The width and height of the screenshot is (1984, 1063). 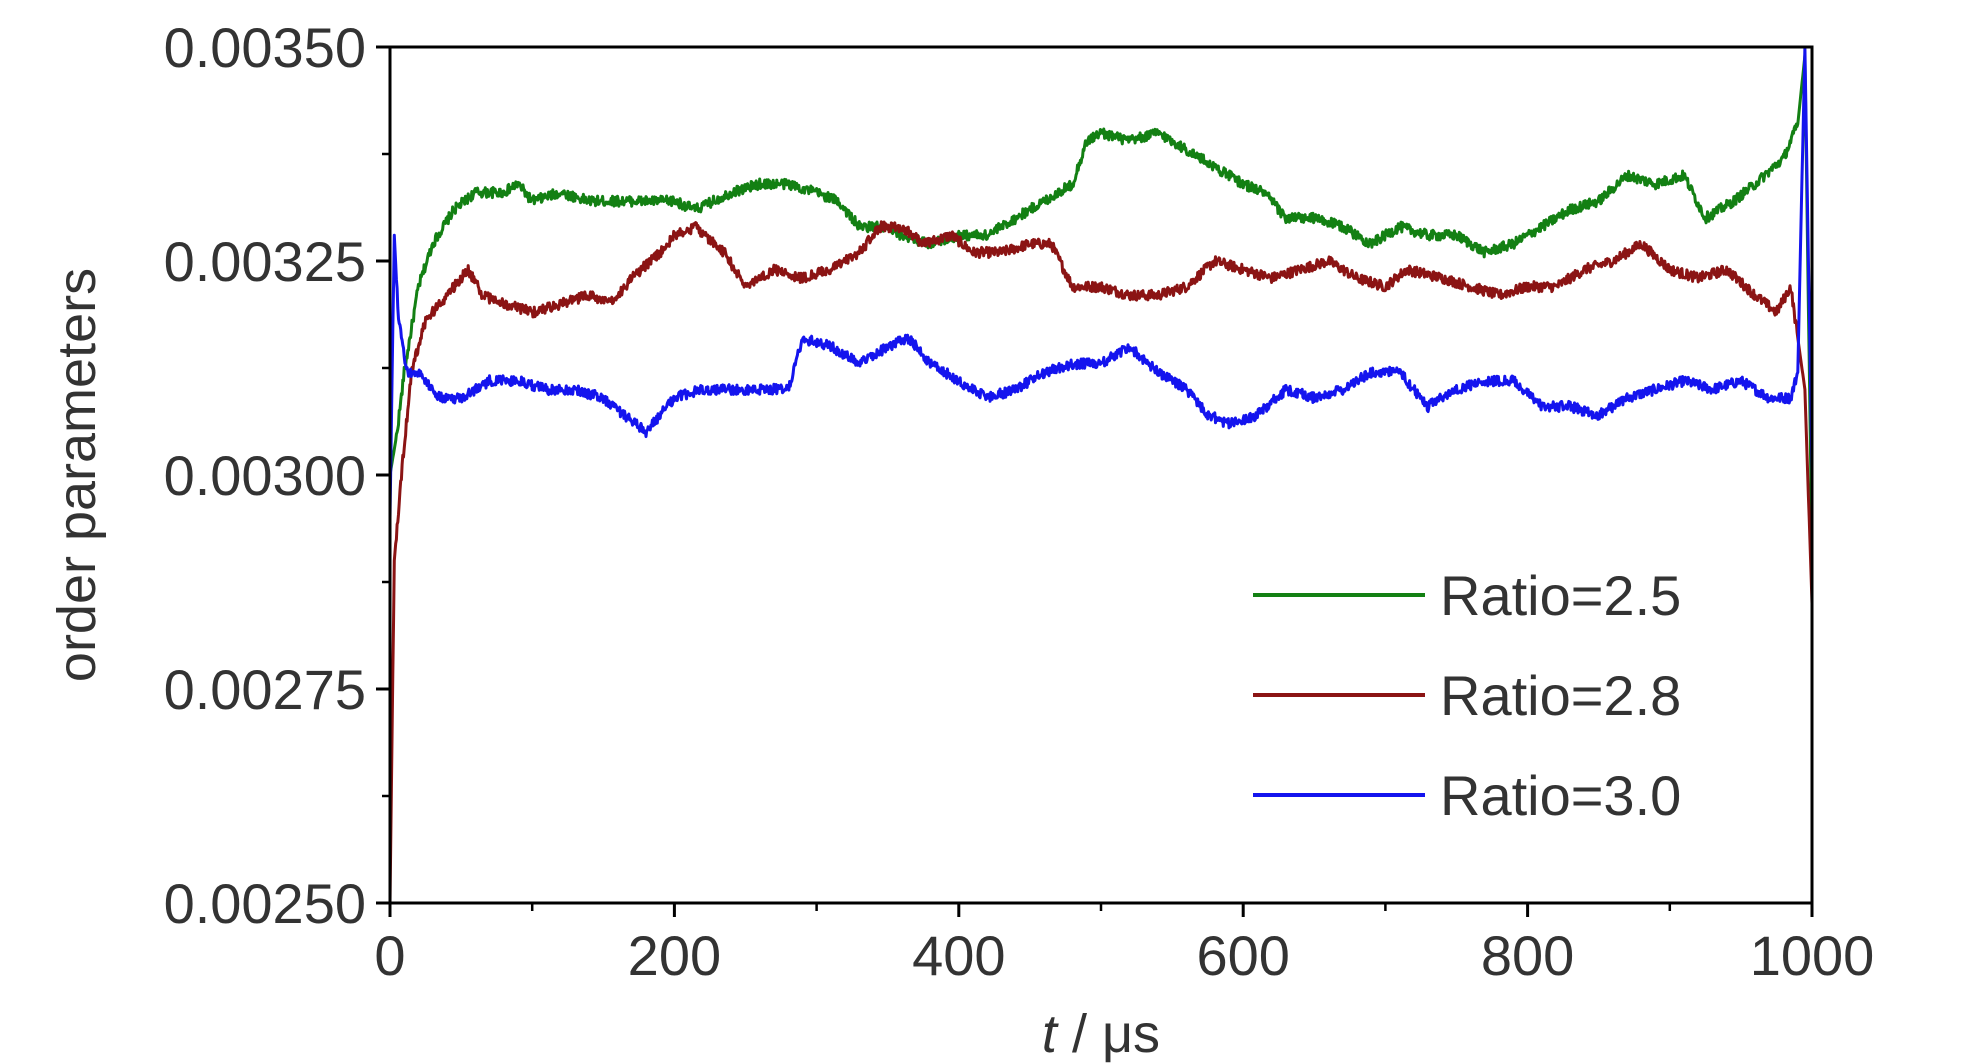 What do you see at coordinates (1560, 695) in the screenshot?
I see `legend-label-2: Ratio=2.8` at bounding box center [1560, 695].